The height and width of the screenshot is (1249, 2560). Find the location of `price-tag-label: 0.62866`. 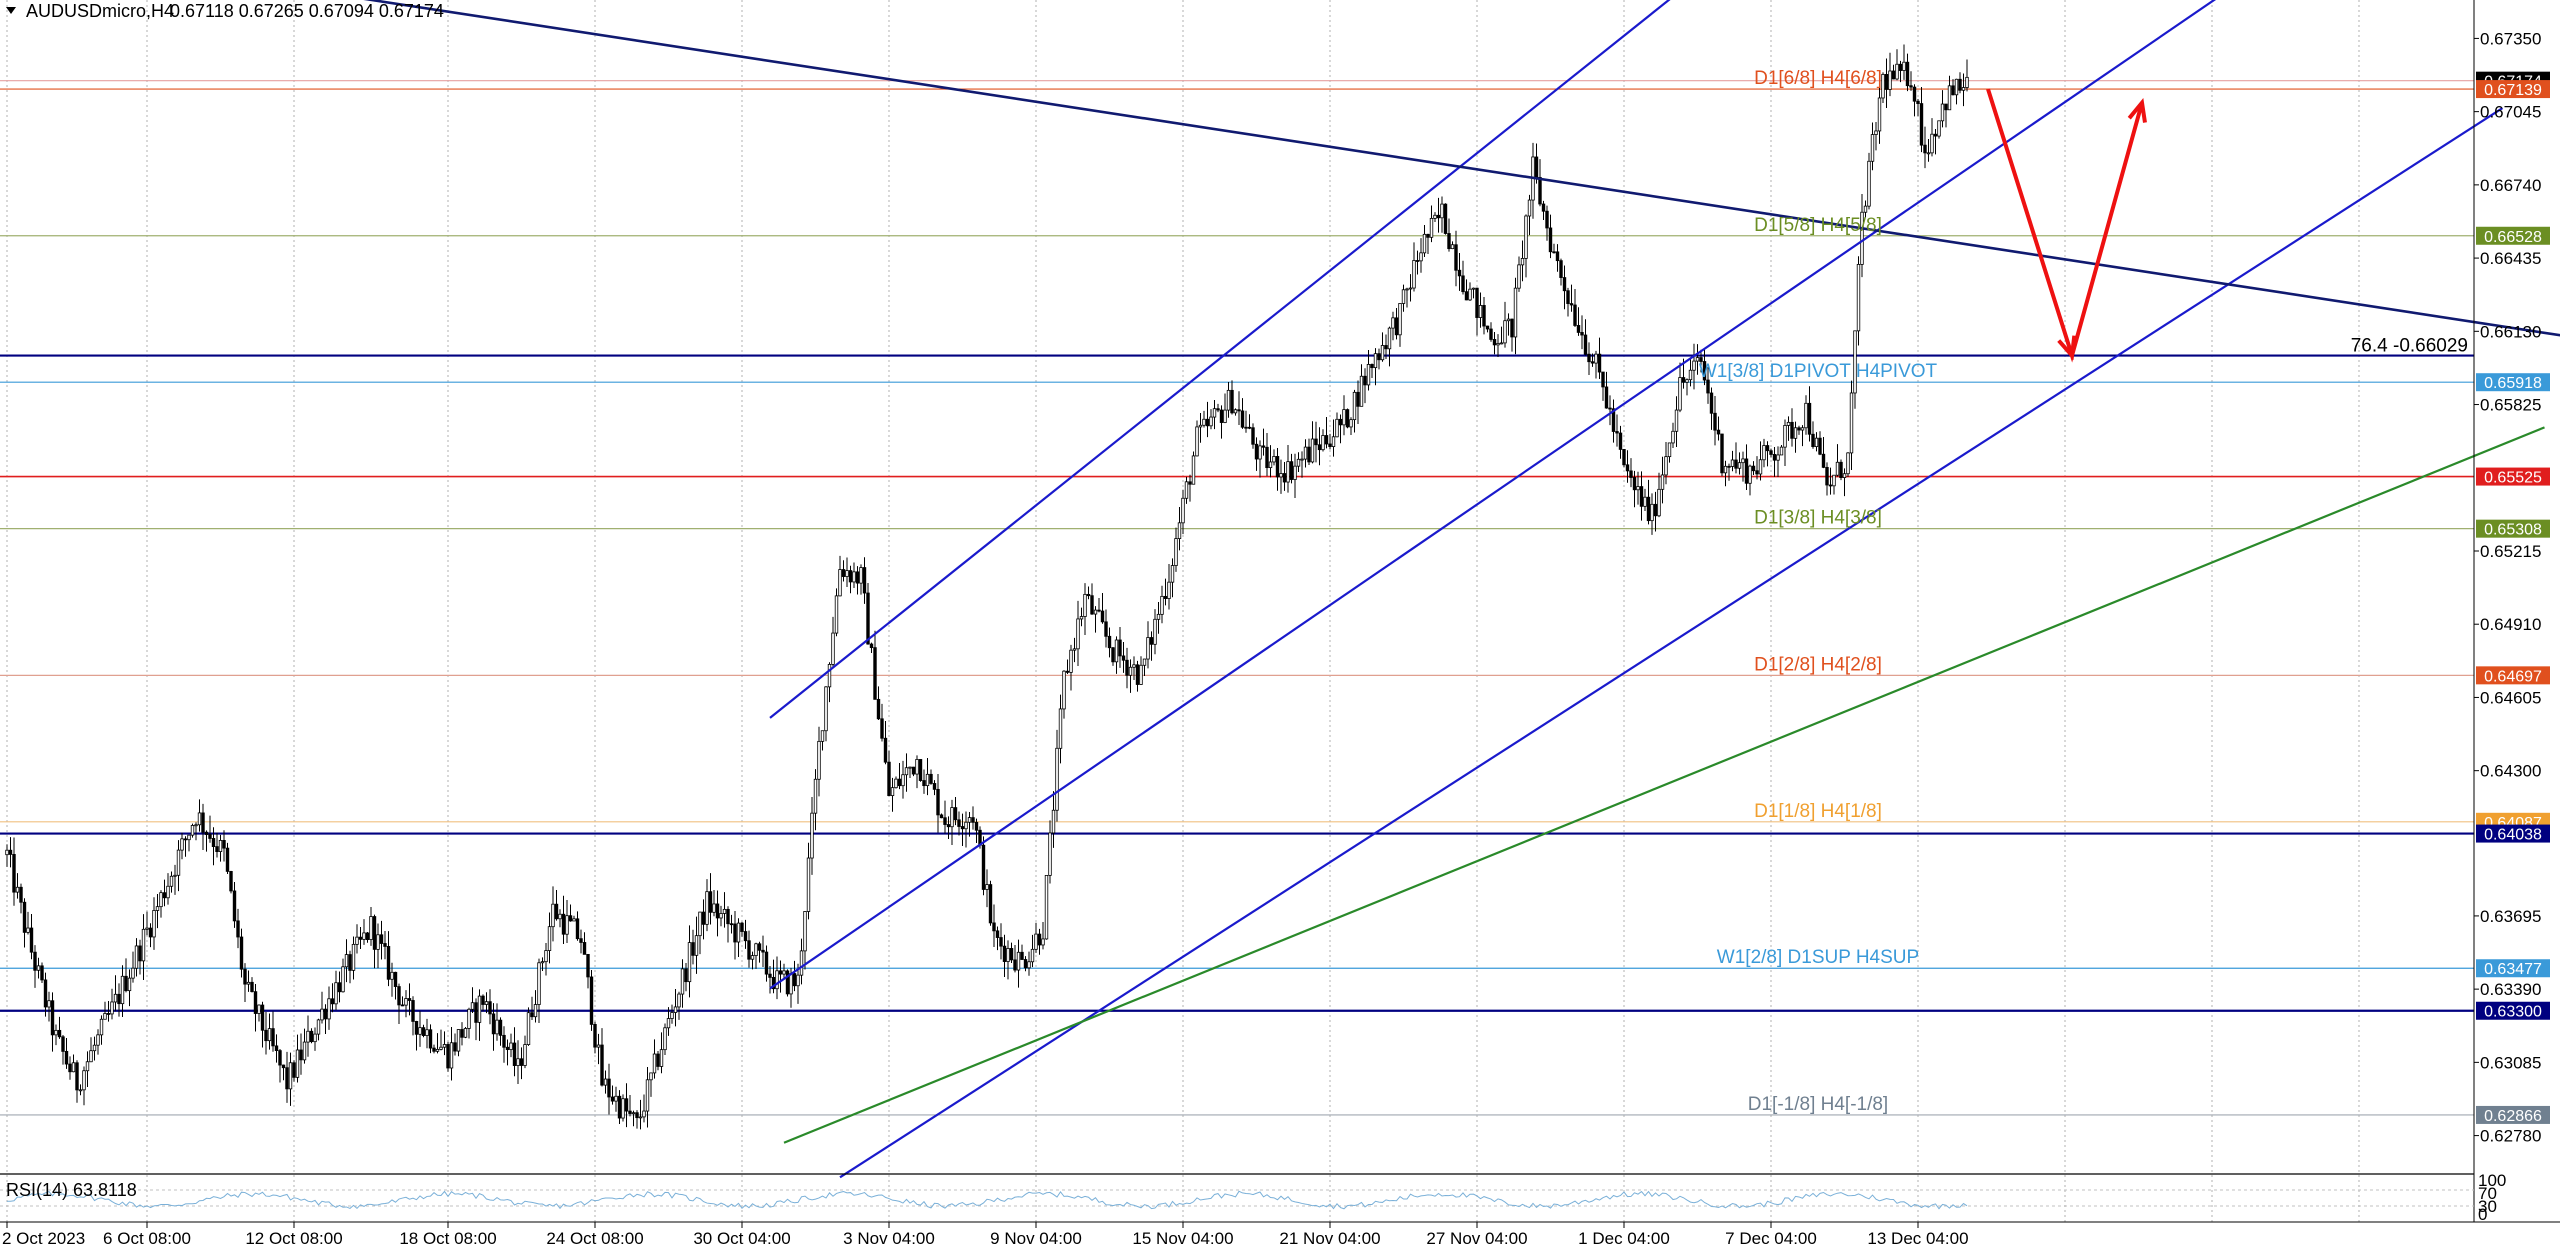

price-tag-label: 0.62866 is located at coordinates (2513, 1116).